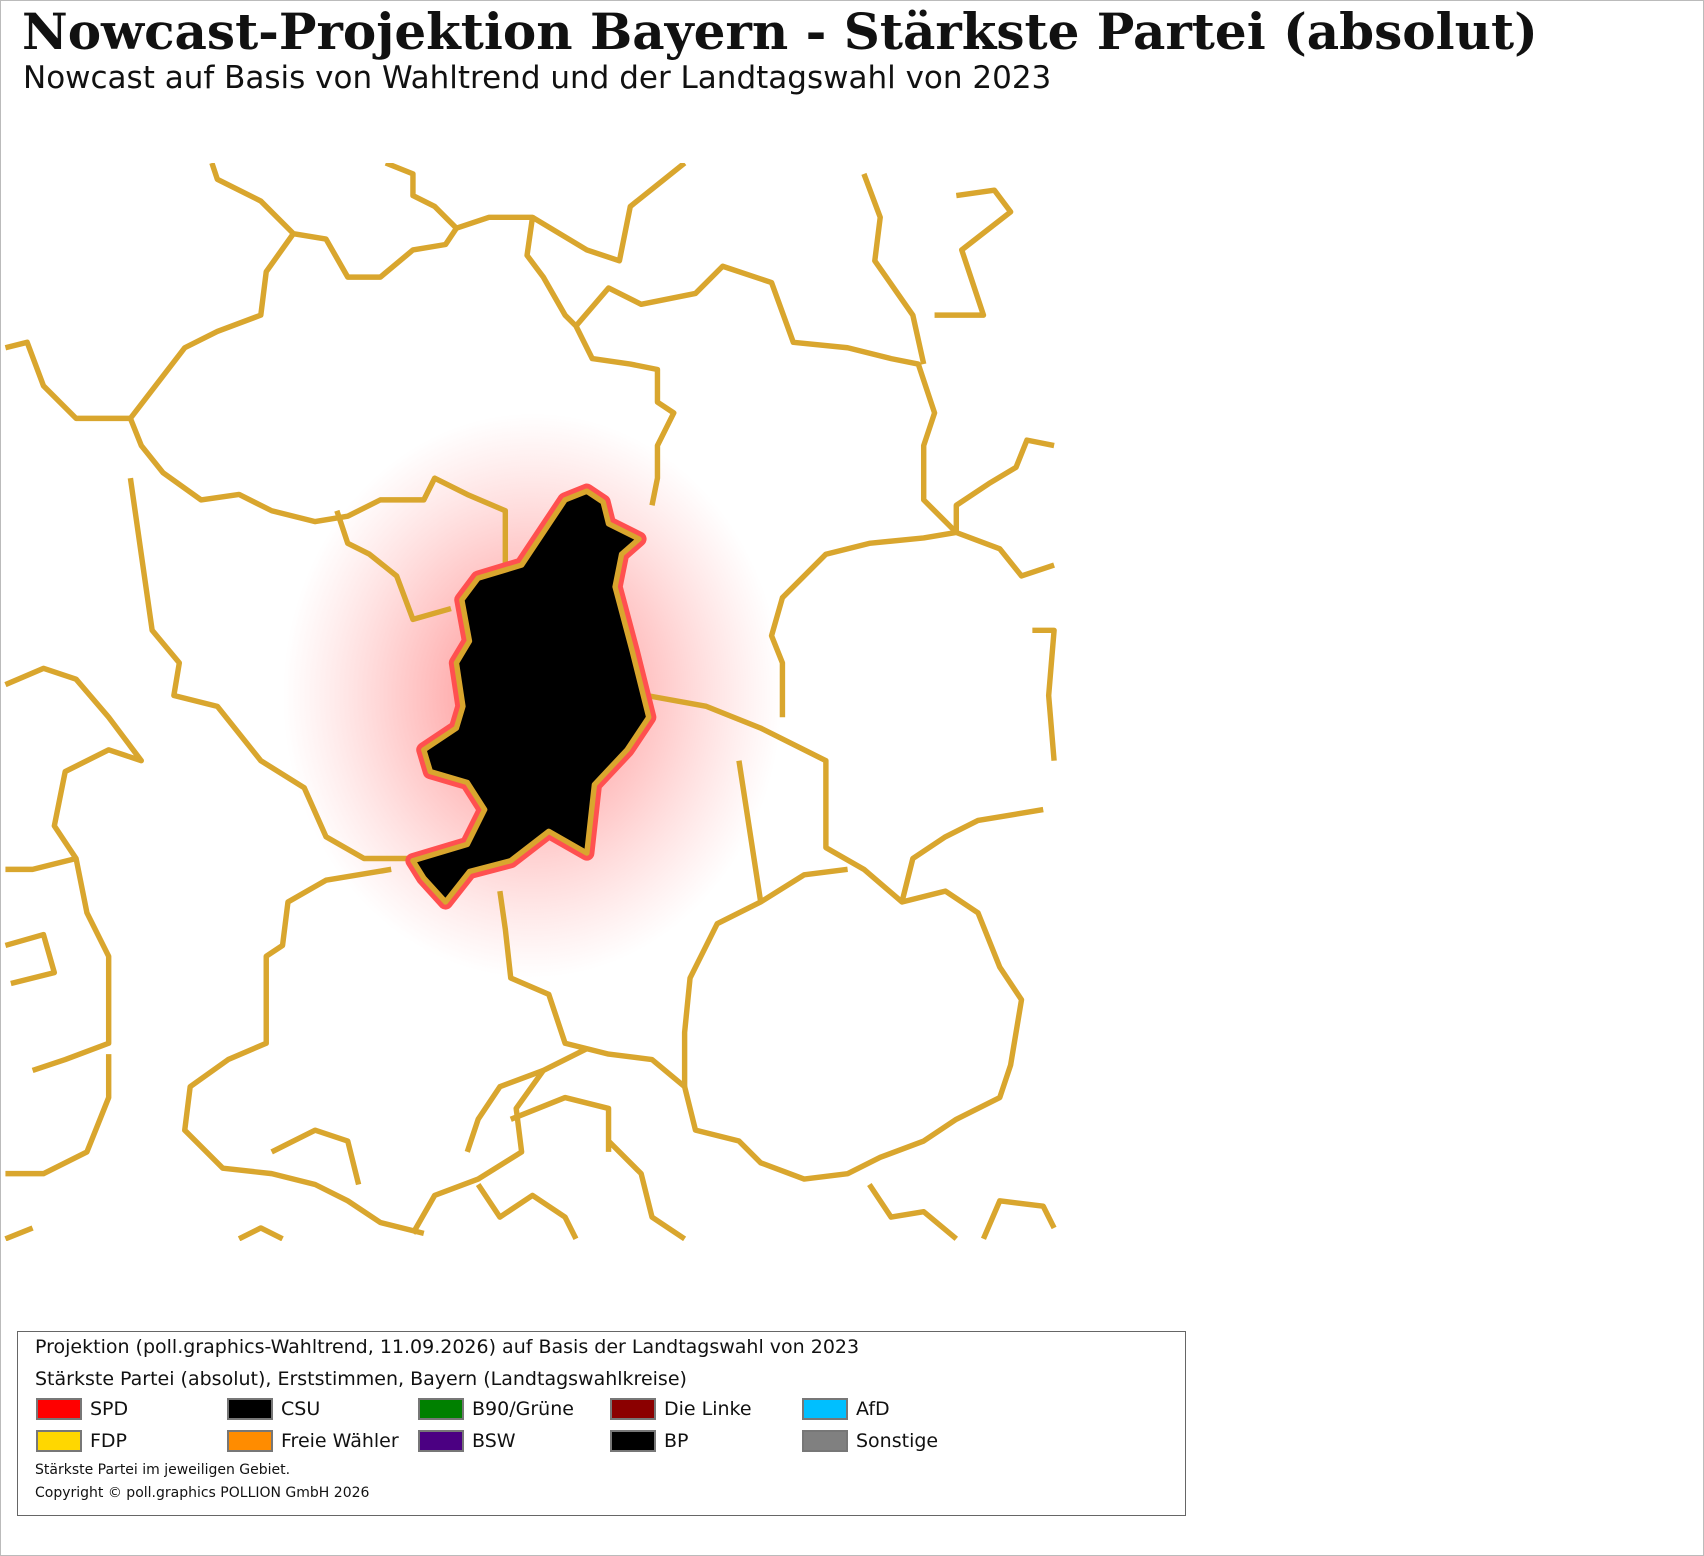 This screenshot has height=1556, width=1704. I want to click on legend-item: FDP, so click(81, 1441).